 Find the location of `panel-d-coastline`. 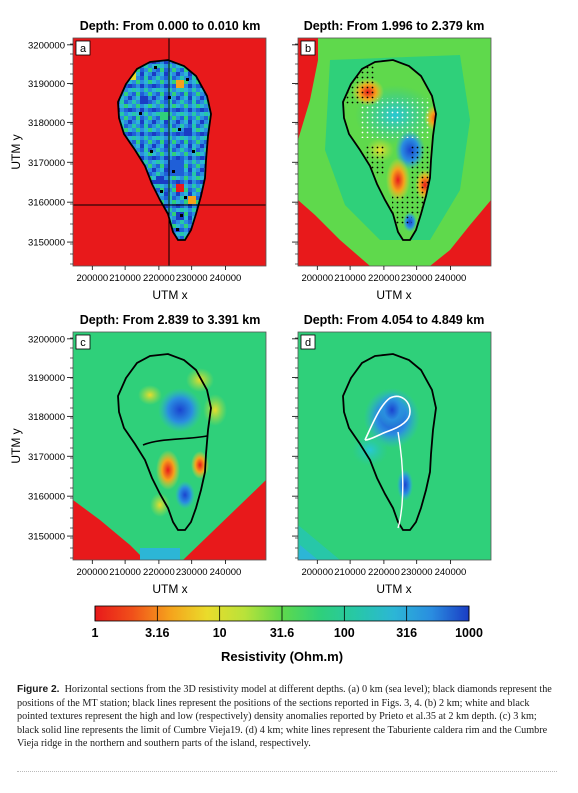

panel-d-coastline is located at coordinates (389, 442).